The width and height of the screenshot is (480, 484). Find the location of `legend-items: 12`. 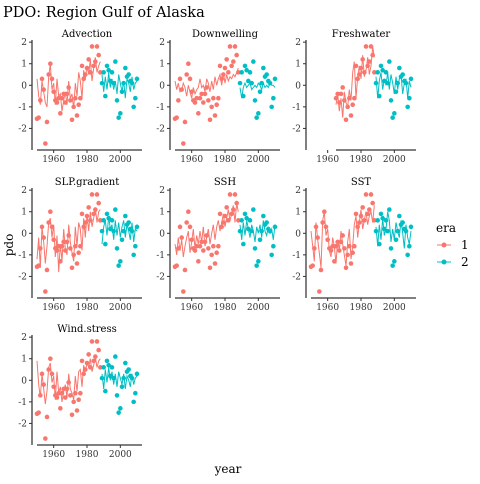

legend-items: 12 is located at coordinates (453, 253).